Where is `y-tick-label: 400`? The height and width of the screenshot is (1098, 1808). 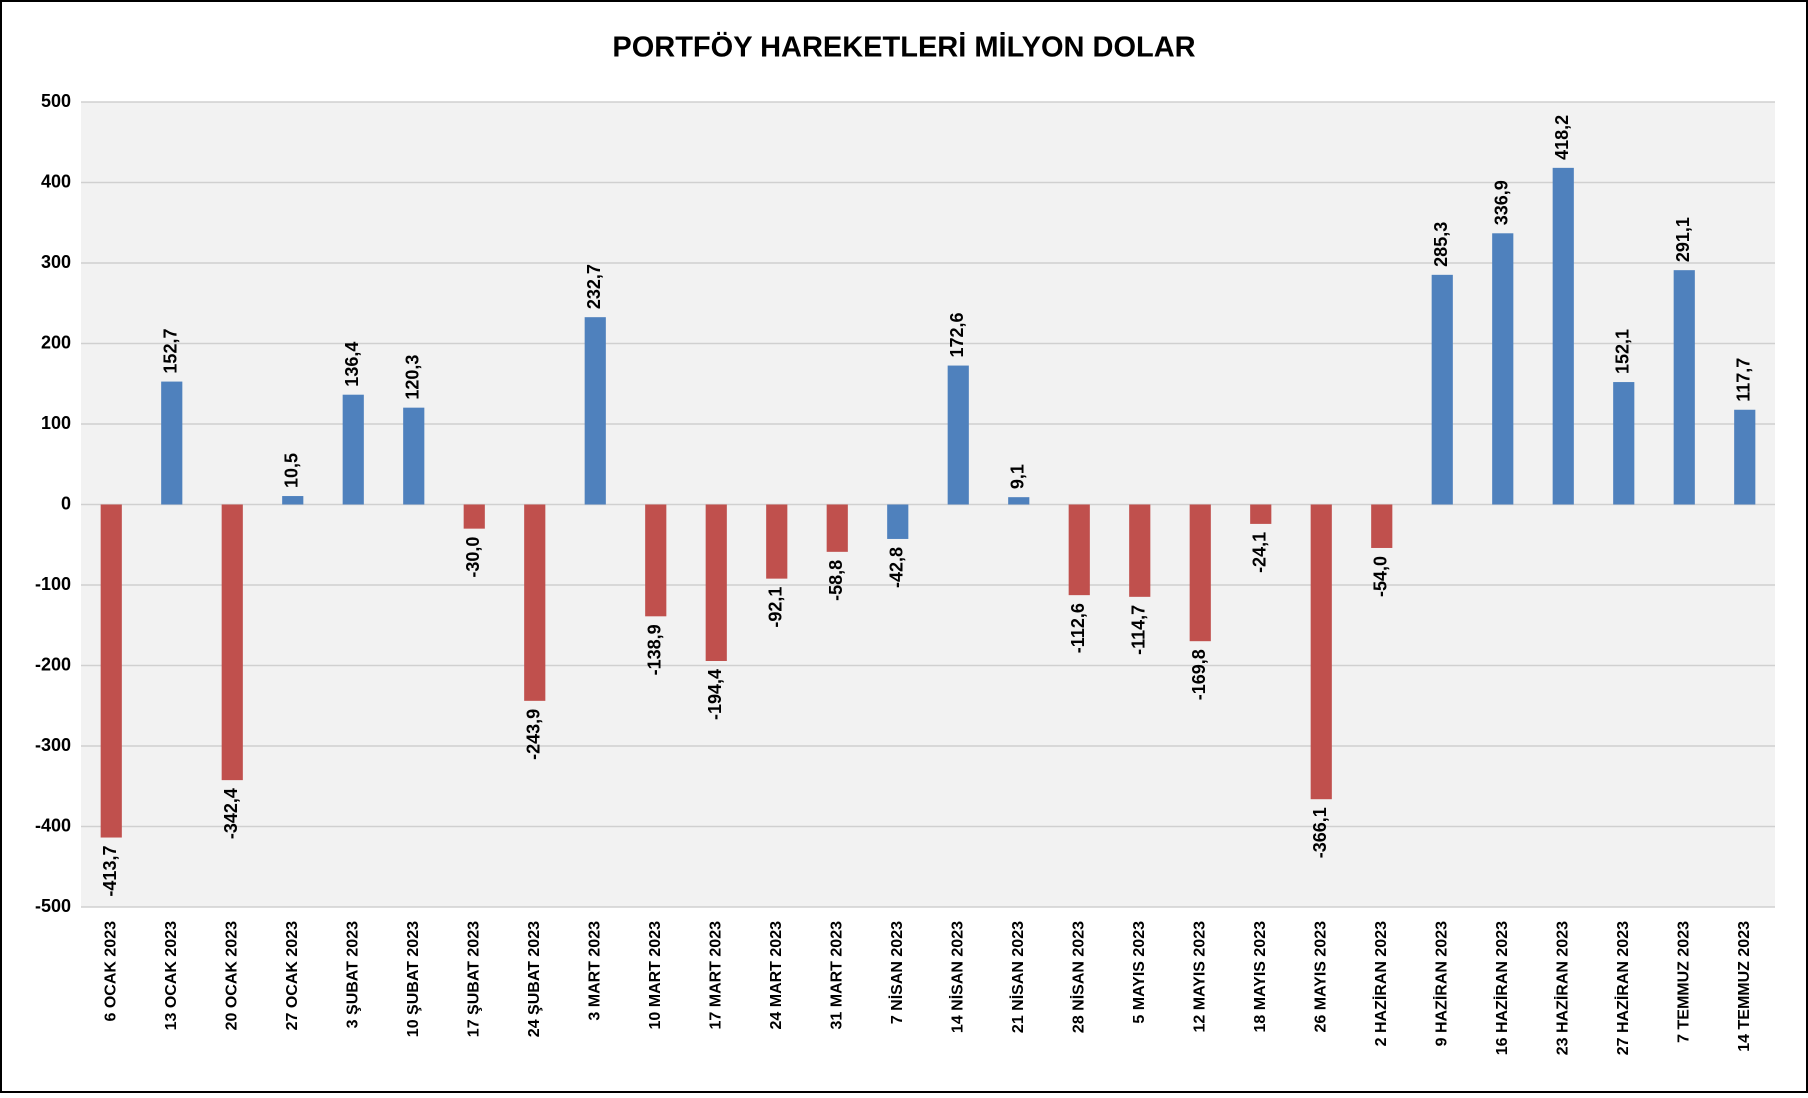 y-tick-label: 400 is located at coordinates (56, 181).